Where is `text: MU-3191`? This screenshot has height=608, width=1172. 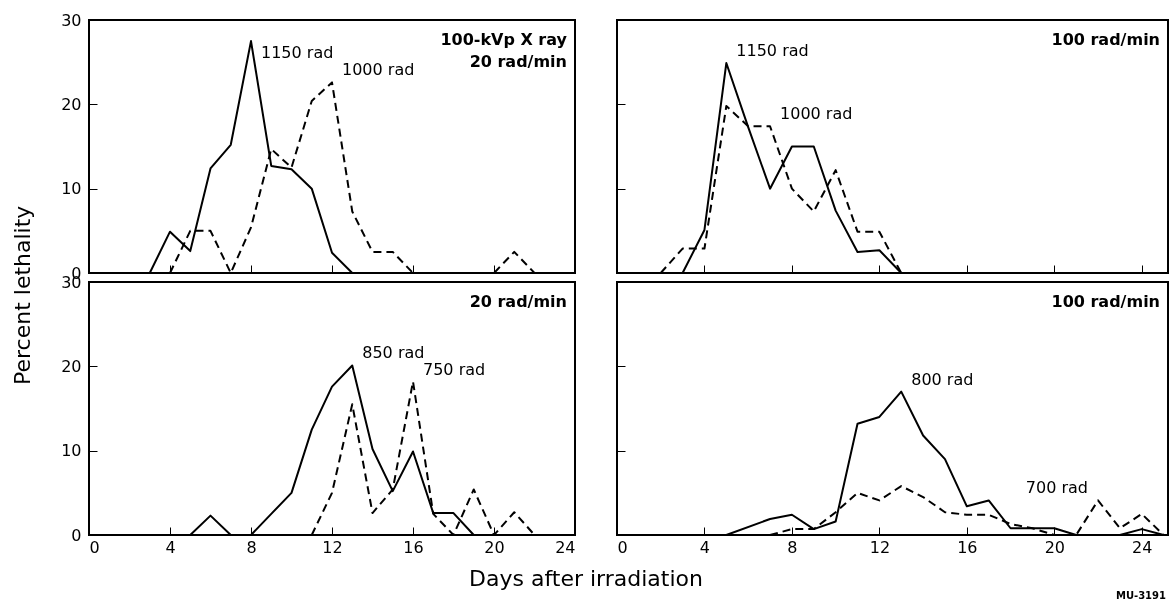 text: MU-3191 is located at coordinates (1140, 595).